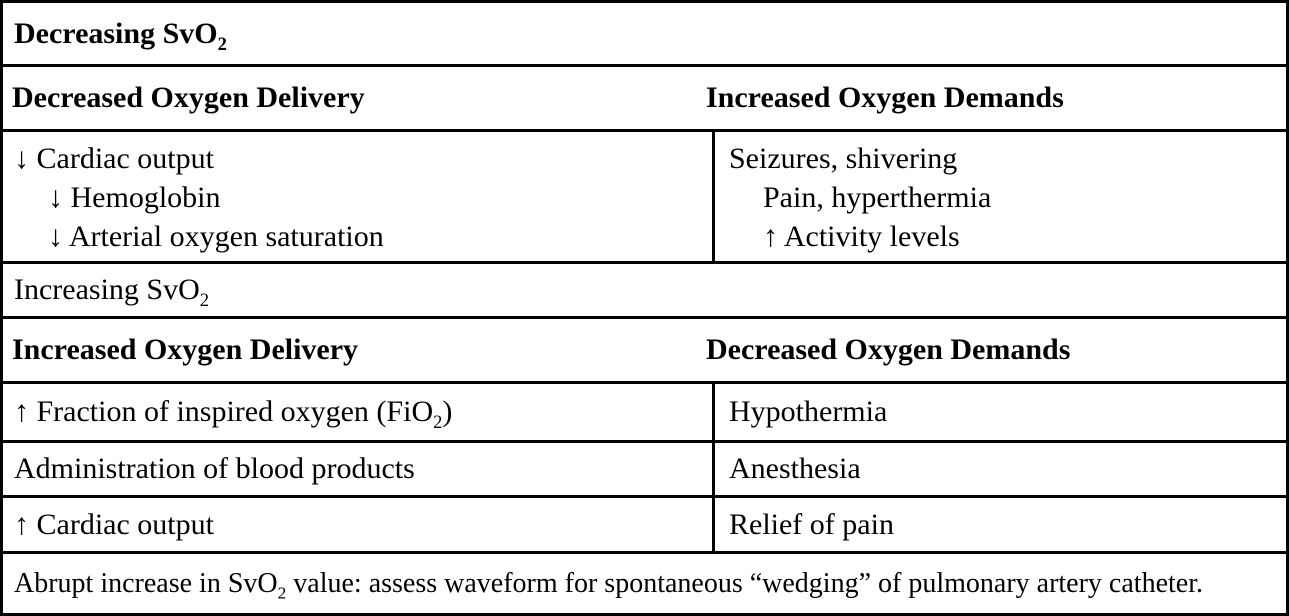 The height and width of the screenshot is (616, 1289). I want to click on header-decreased-demands-cell: Decreased Oxygen Demands, so click(996, 350).